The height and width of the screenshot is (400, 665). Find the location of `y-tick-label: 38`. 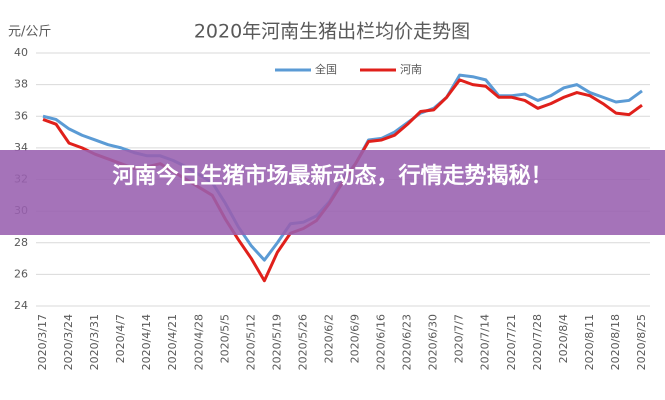

y-tick-label: 38 is located at coordinates (21, 84).